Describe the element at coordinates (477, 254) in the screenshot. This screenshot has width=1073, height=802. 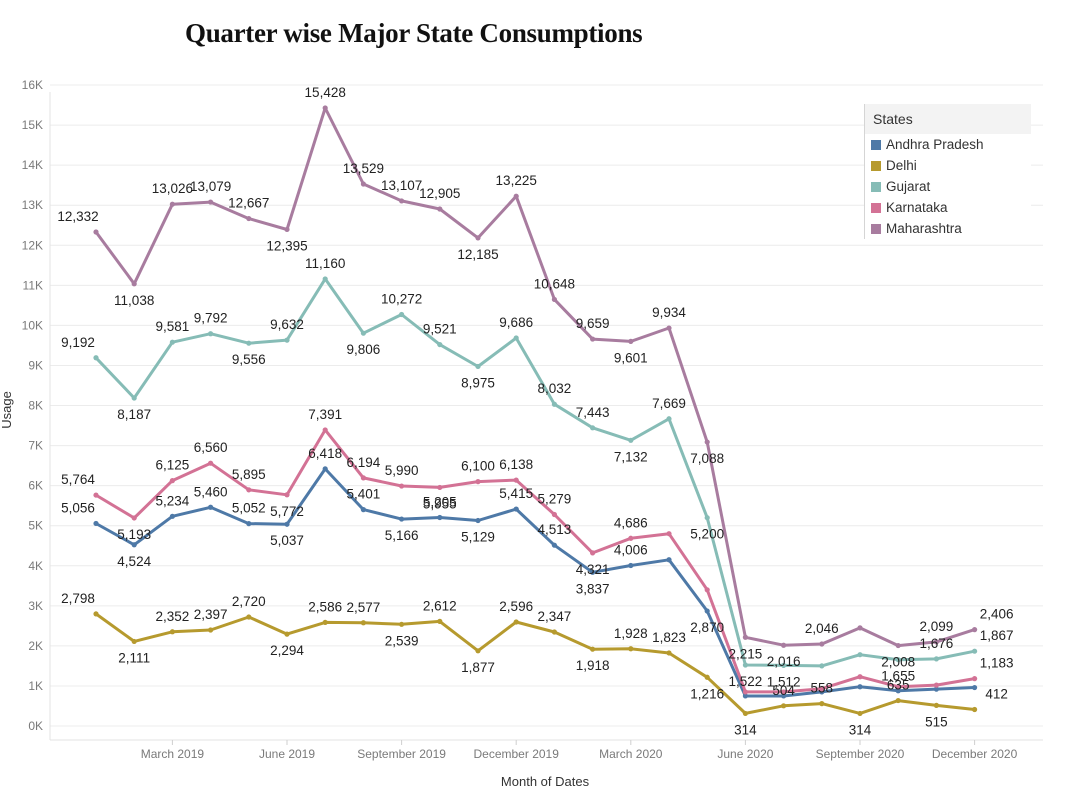
I see `data-label-maharashtra: 12,185` at that location.